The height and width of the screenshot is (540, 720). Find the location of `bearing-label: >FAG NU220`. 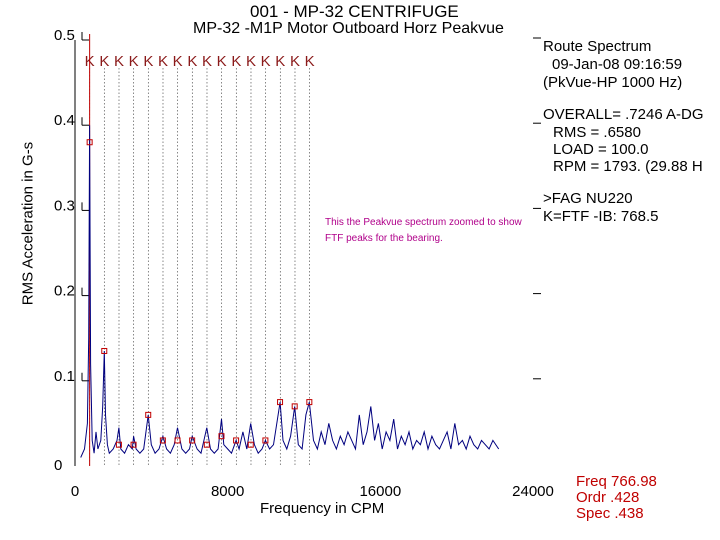

bearing-label: >FAG NU220 is located at coordinates (588, 198).